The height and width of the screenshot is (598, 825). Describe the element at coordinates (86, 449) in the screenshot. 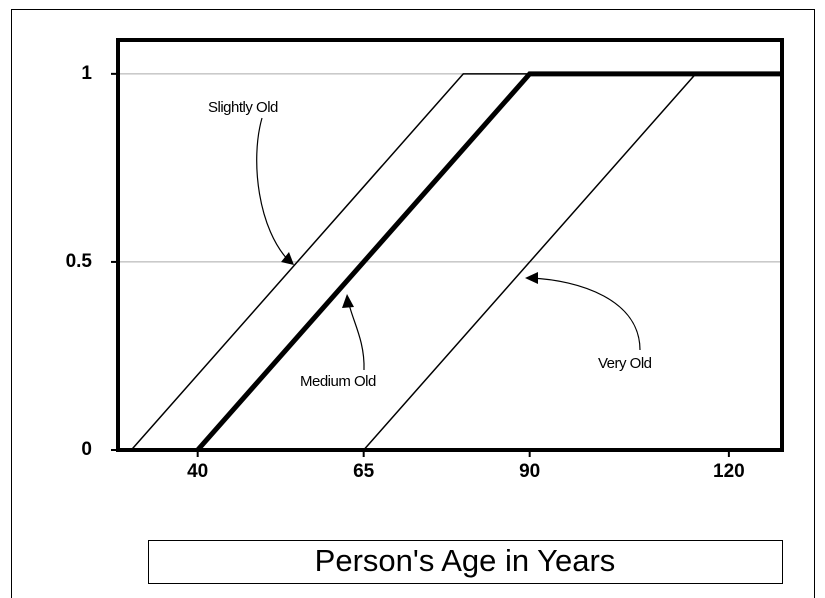

I see `y-tick-label: 0` at that location.